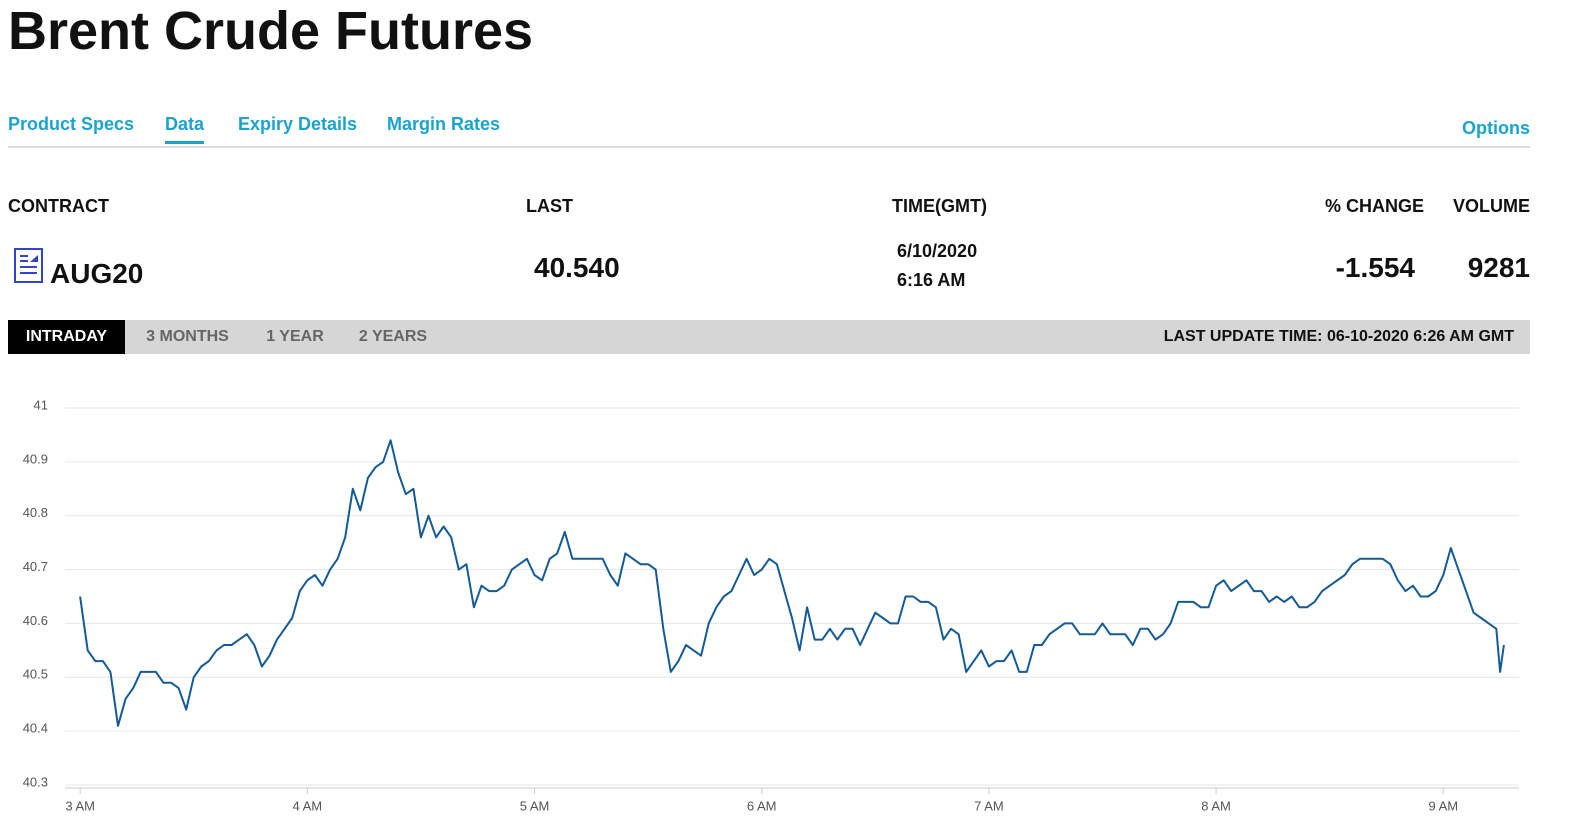 The height and width of the screenshot is (835, 1590). What do you see at coordinates (185, 129) in the screenshot?
I see `nav-tab: Data` at bounding box center [185, 129].